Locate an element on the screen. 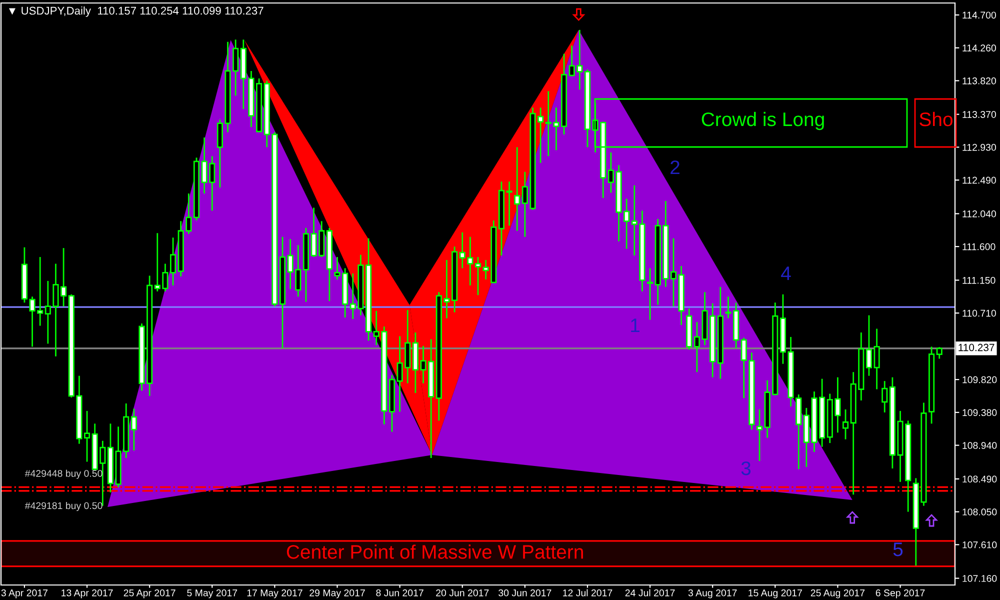 Image resolution: width=1000 pixels, height=600 pixels. ref-line-label: #429181 buy 0.50 is located at coordinates (63, 507).